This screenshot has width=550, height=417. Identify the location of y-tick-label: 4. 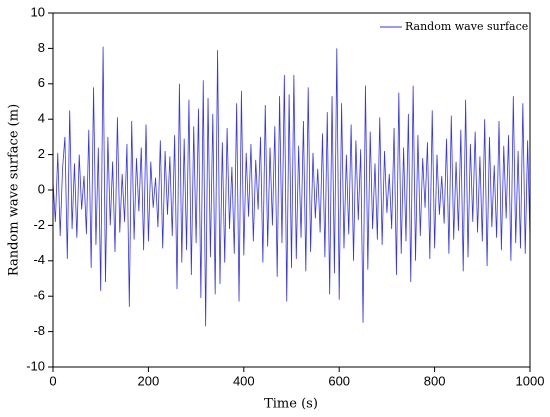
(41, 118).